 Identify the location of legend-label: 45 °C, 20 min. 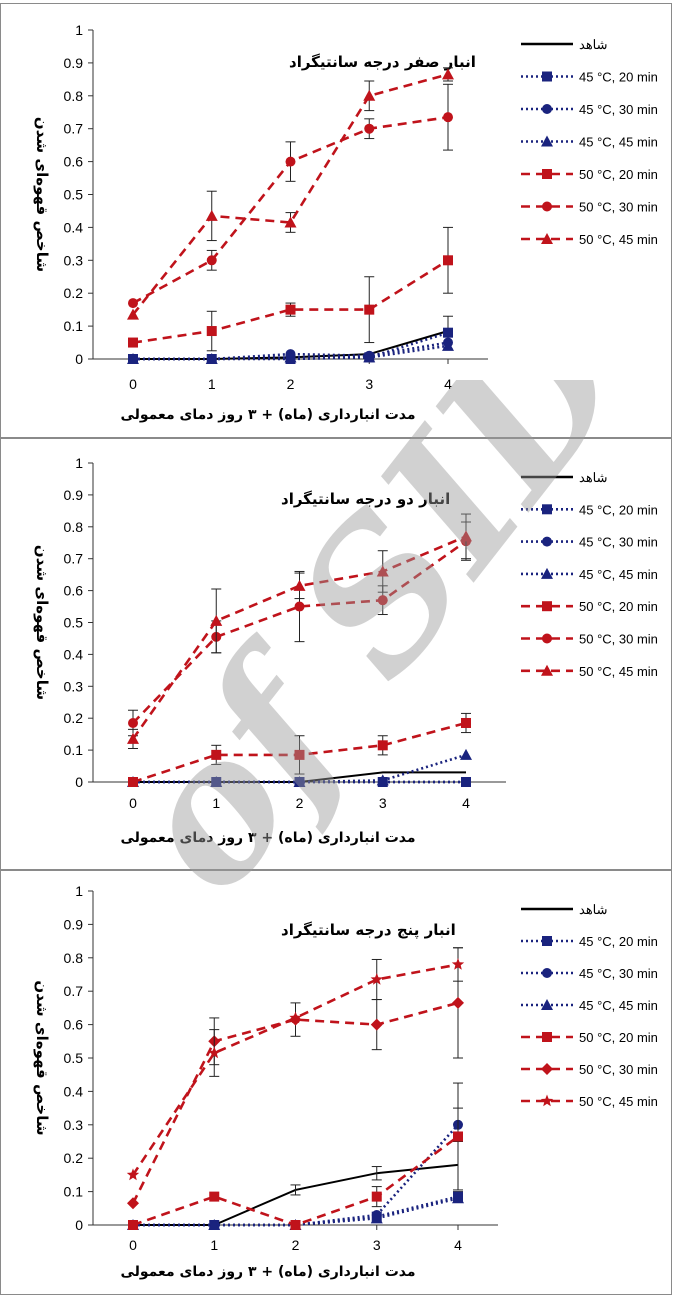
(618, 941).